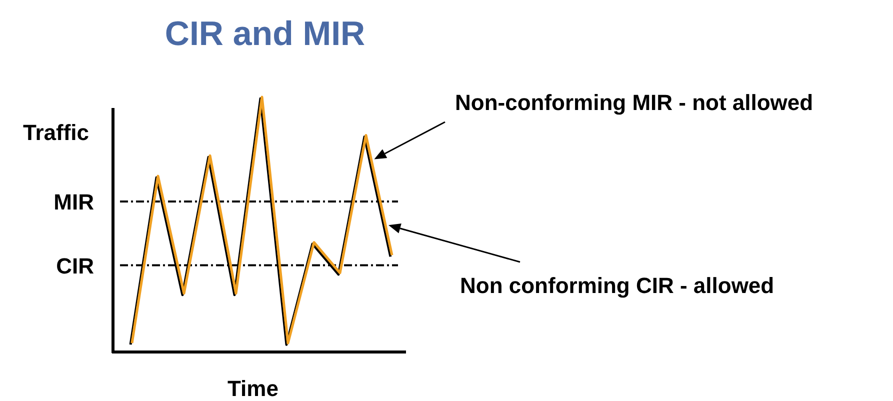  I want to click on y-axis-title: Traffic, so click(56, 132).